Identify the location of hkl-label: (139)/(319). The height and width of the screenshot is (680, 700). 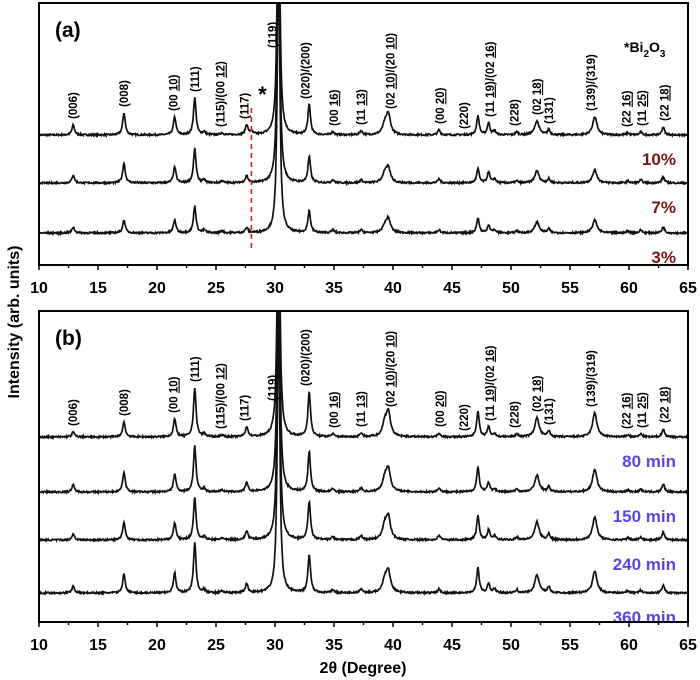
(592, 378).